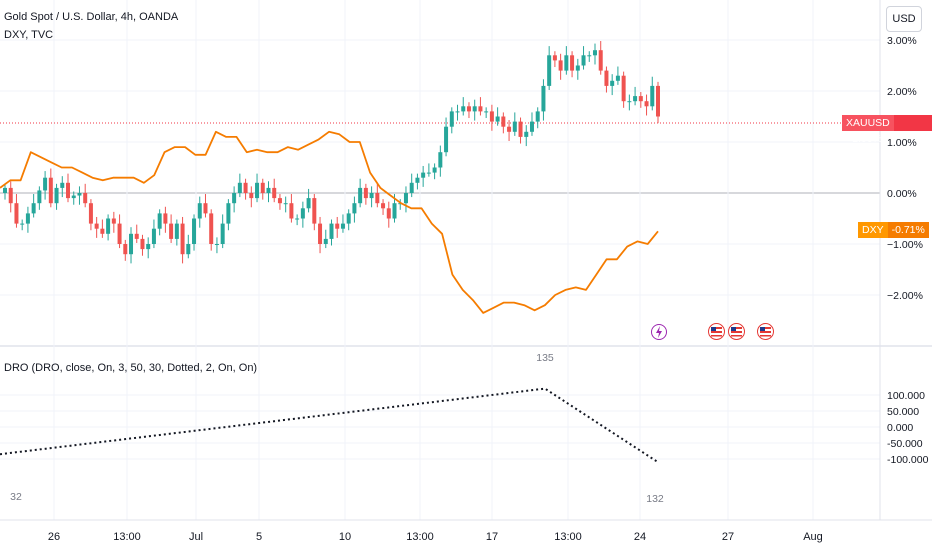 Image resolution: width=932 pixels, height=550 pixels. What do you see at coordinates (659, 332) in the screenshot?
I see `lightning-icon` at bounding box center [659, 332].